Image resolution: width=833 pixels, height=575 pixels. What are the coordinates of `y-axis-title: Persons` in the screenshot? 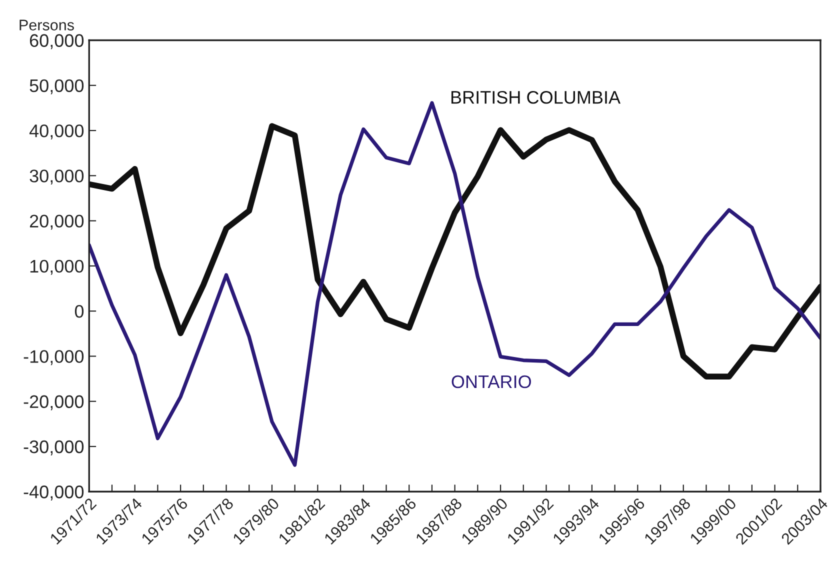 It's located at (47, 25).